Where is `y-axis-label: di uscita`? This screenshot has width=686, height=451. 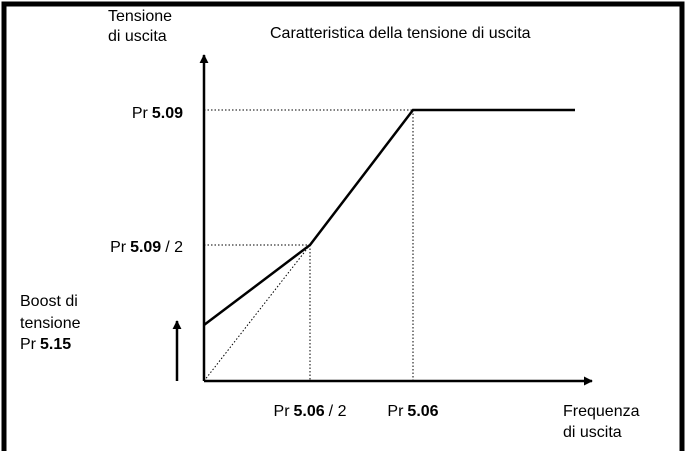 y-axis-label: di uscita is located at coordinates (137, 36).